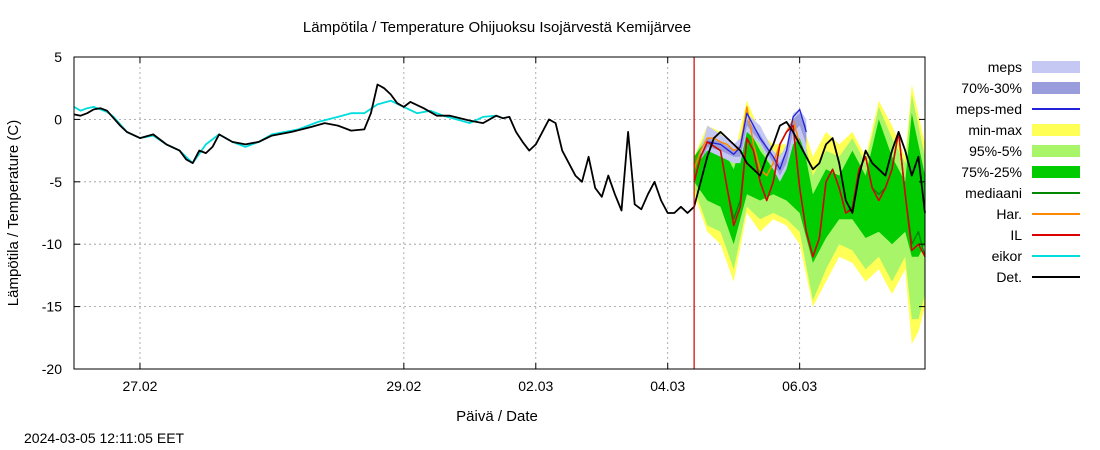  I want to click on band-areas, so click(809, 214).